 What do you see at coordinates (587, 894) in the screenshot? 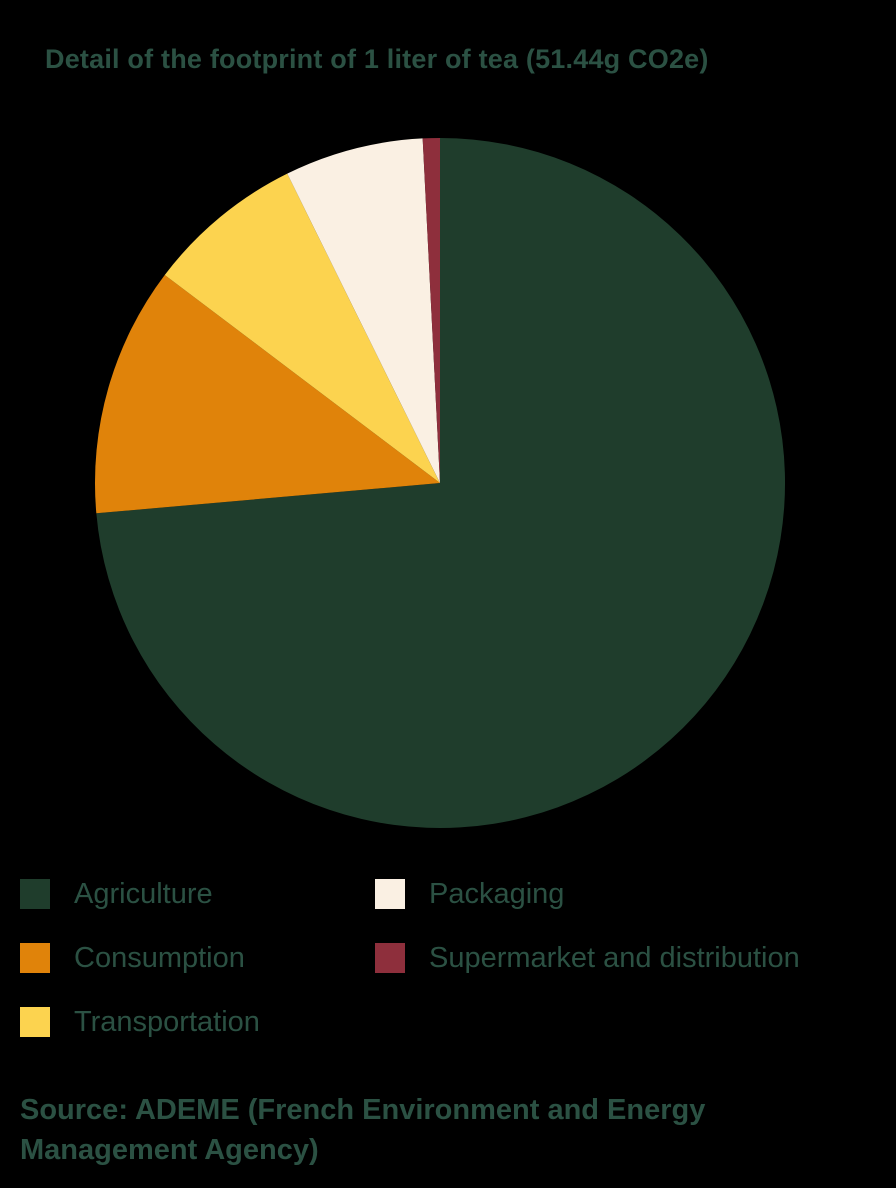
I see `legend-item-packaging: Packaging` at bounding box center [587, 894].